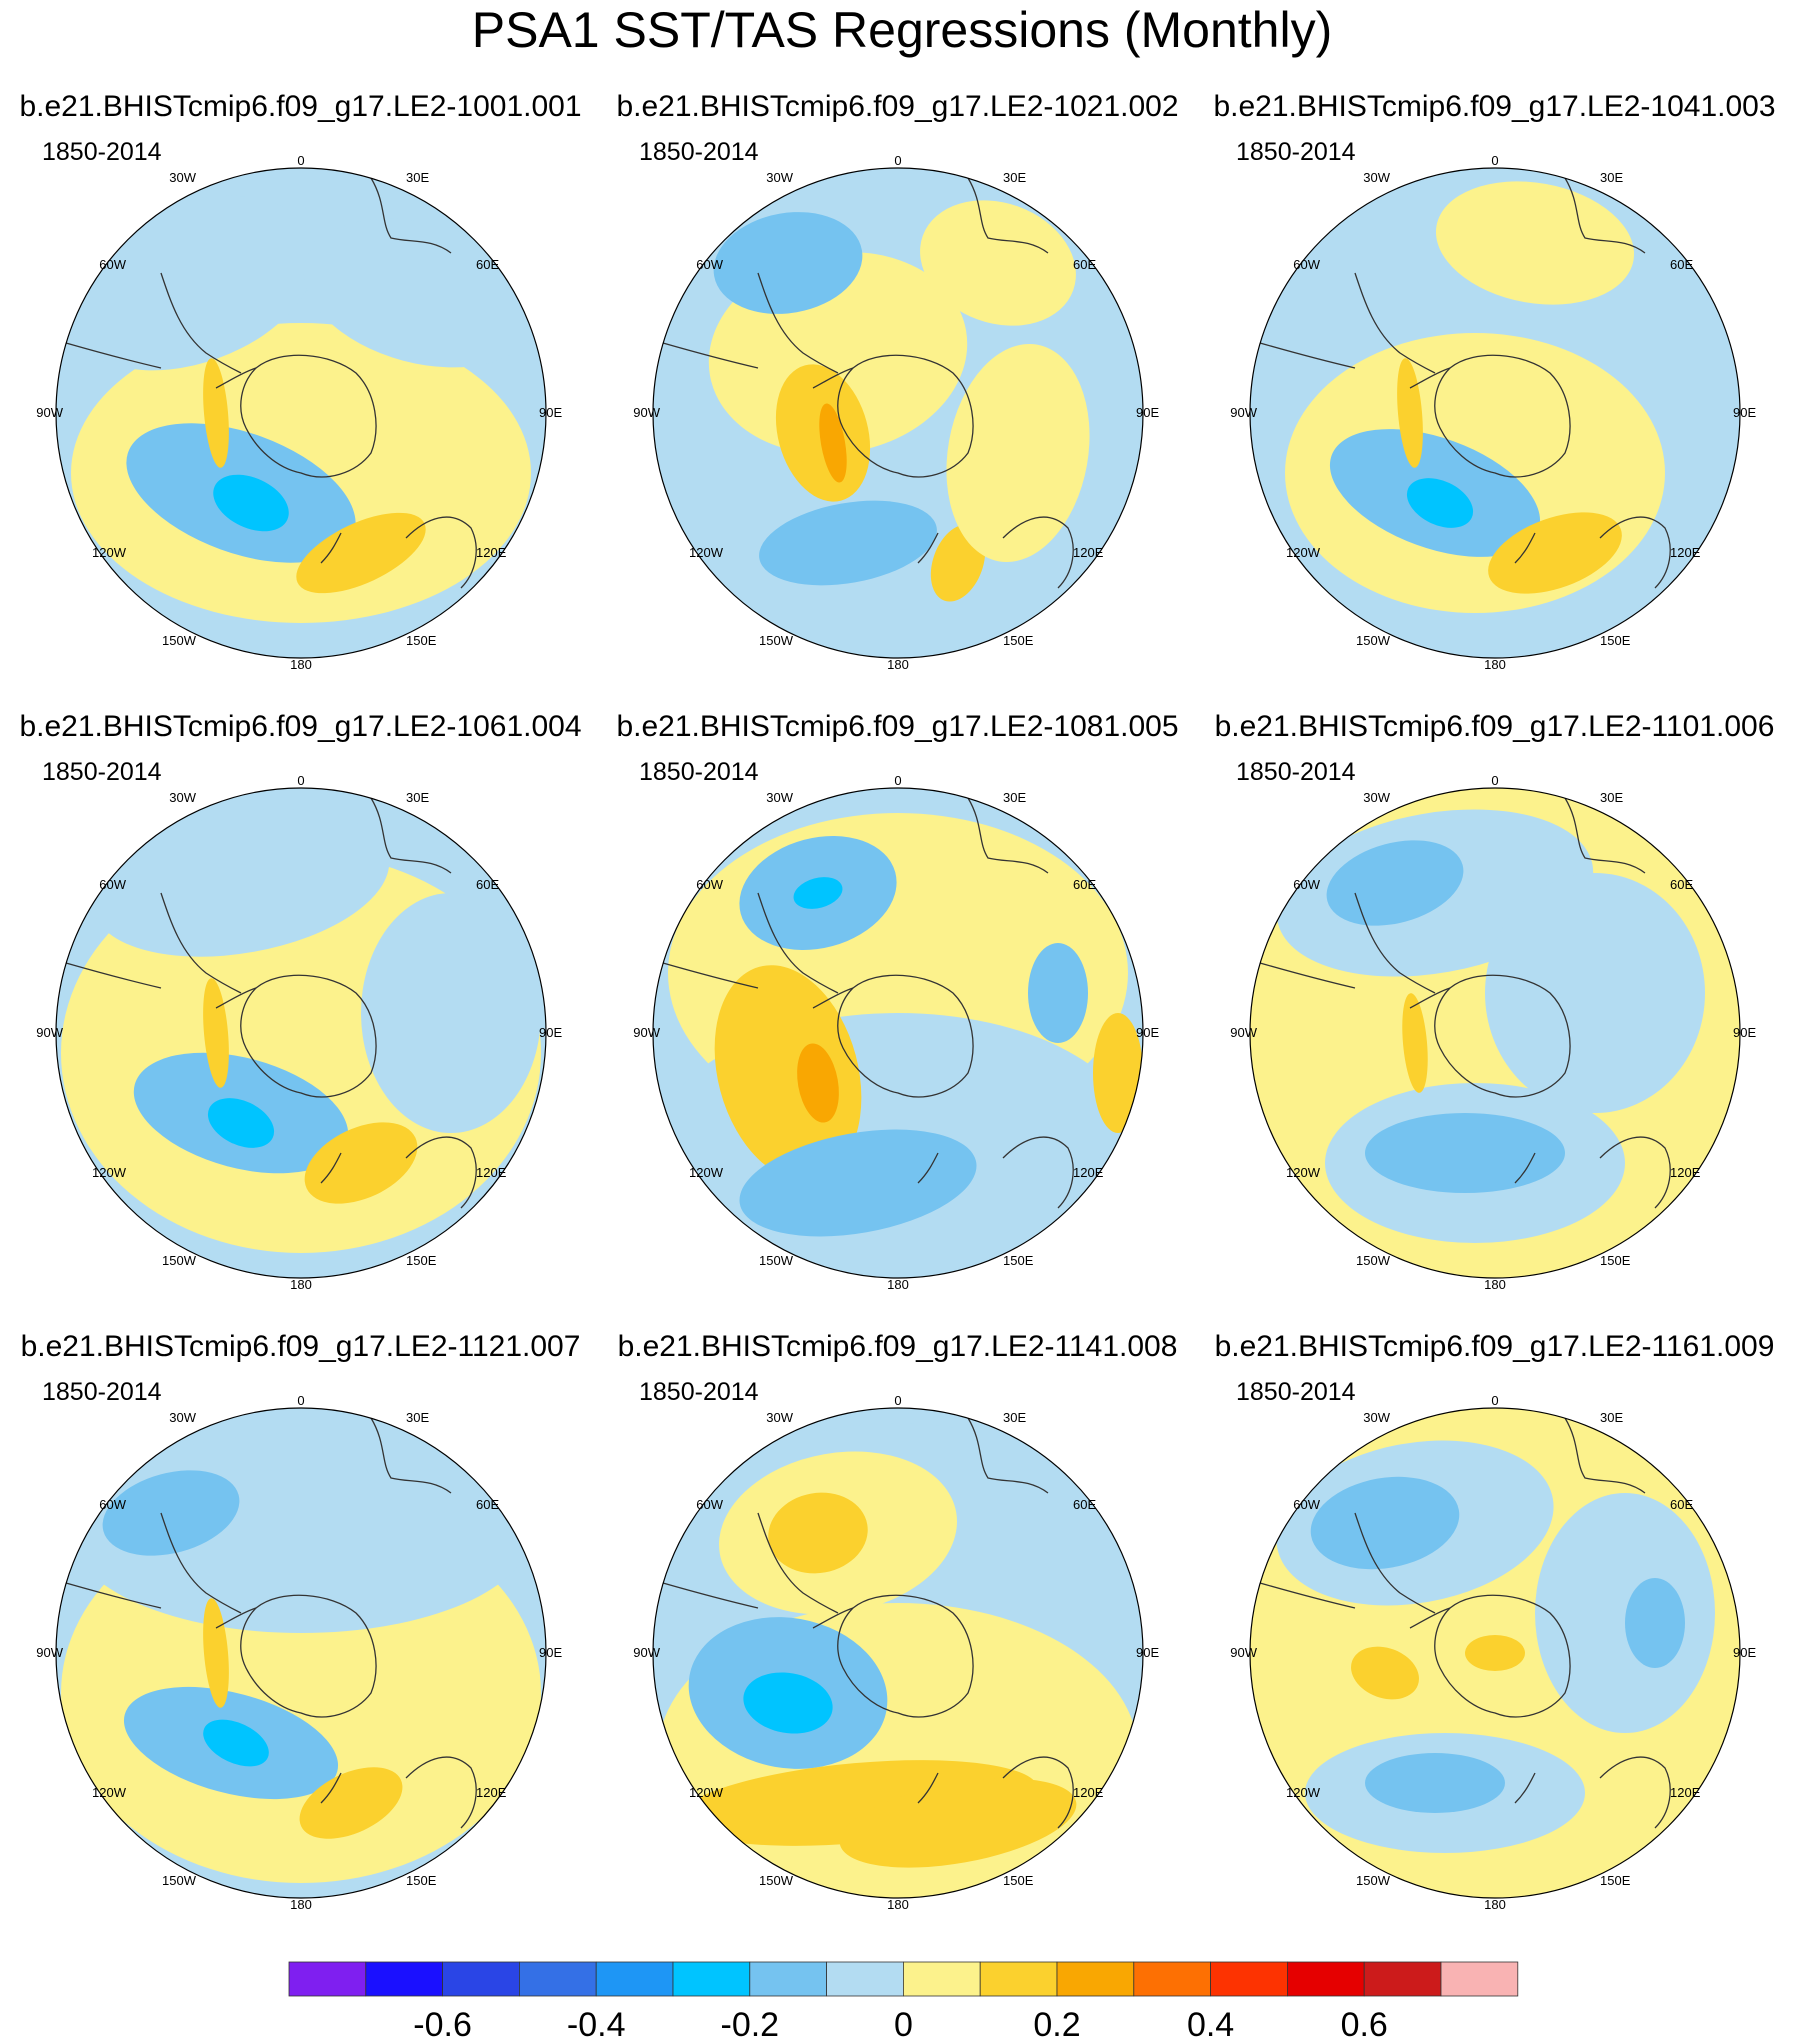 The image size is (1804, 2042). Describe the element at coordinates (1494, 106) in the screenshot. I see `panel-case-label: b.e21.BHISTcmip6.f09_g17.LE2-1041.003` at that location.